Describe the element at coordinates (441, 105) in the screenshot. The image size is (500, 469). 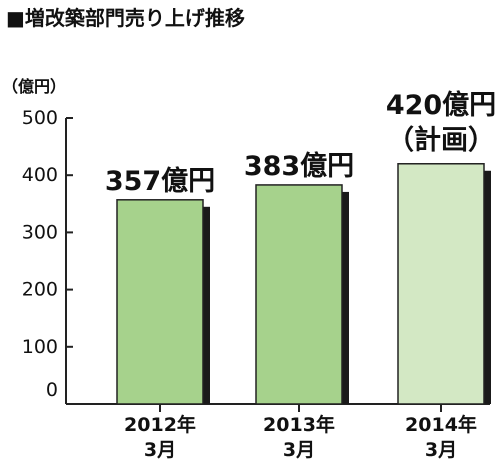
I see `data-label: 420億円` at that location.